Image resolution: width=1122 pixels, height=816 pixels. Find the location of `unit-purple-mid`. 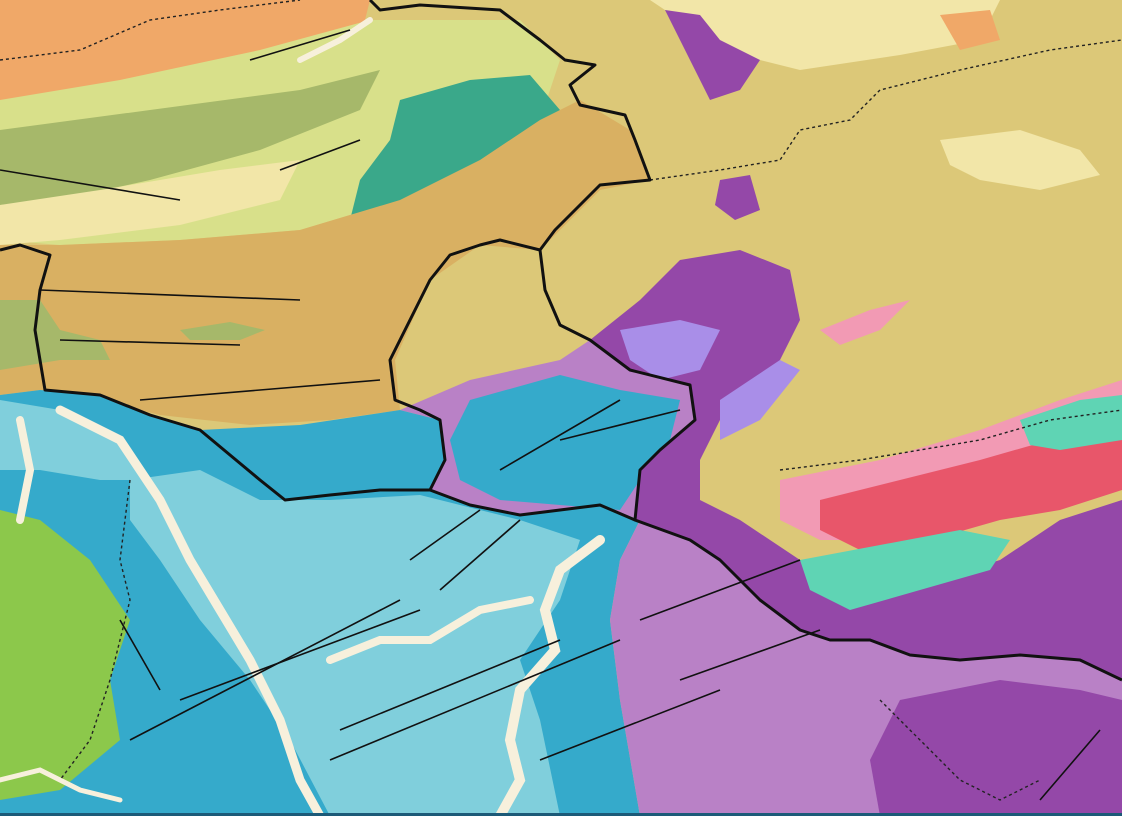

unit-purple-mid is located at coordinates (737, 197).